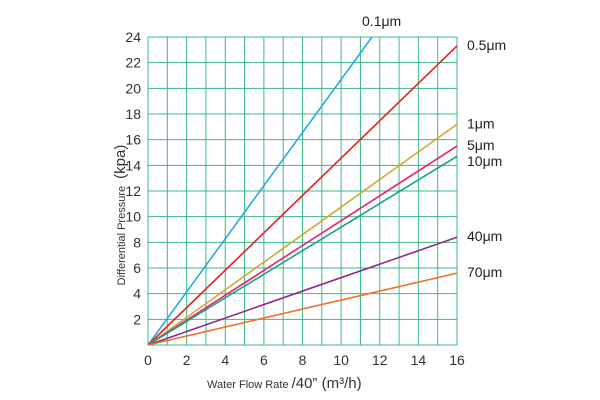 This screenshot has height=400, width=600. I want to click on y-axis-label: Differential Pressure (kpa), so click(120, 215).